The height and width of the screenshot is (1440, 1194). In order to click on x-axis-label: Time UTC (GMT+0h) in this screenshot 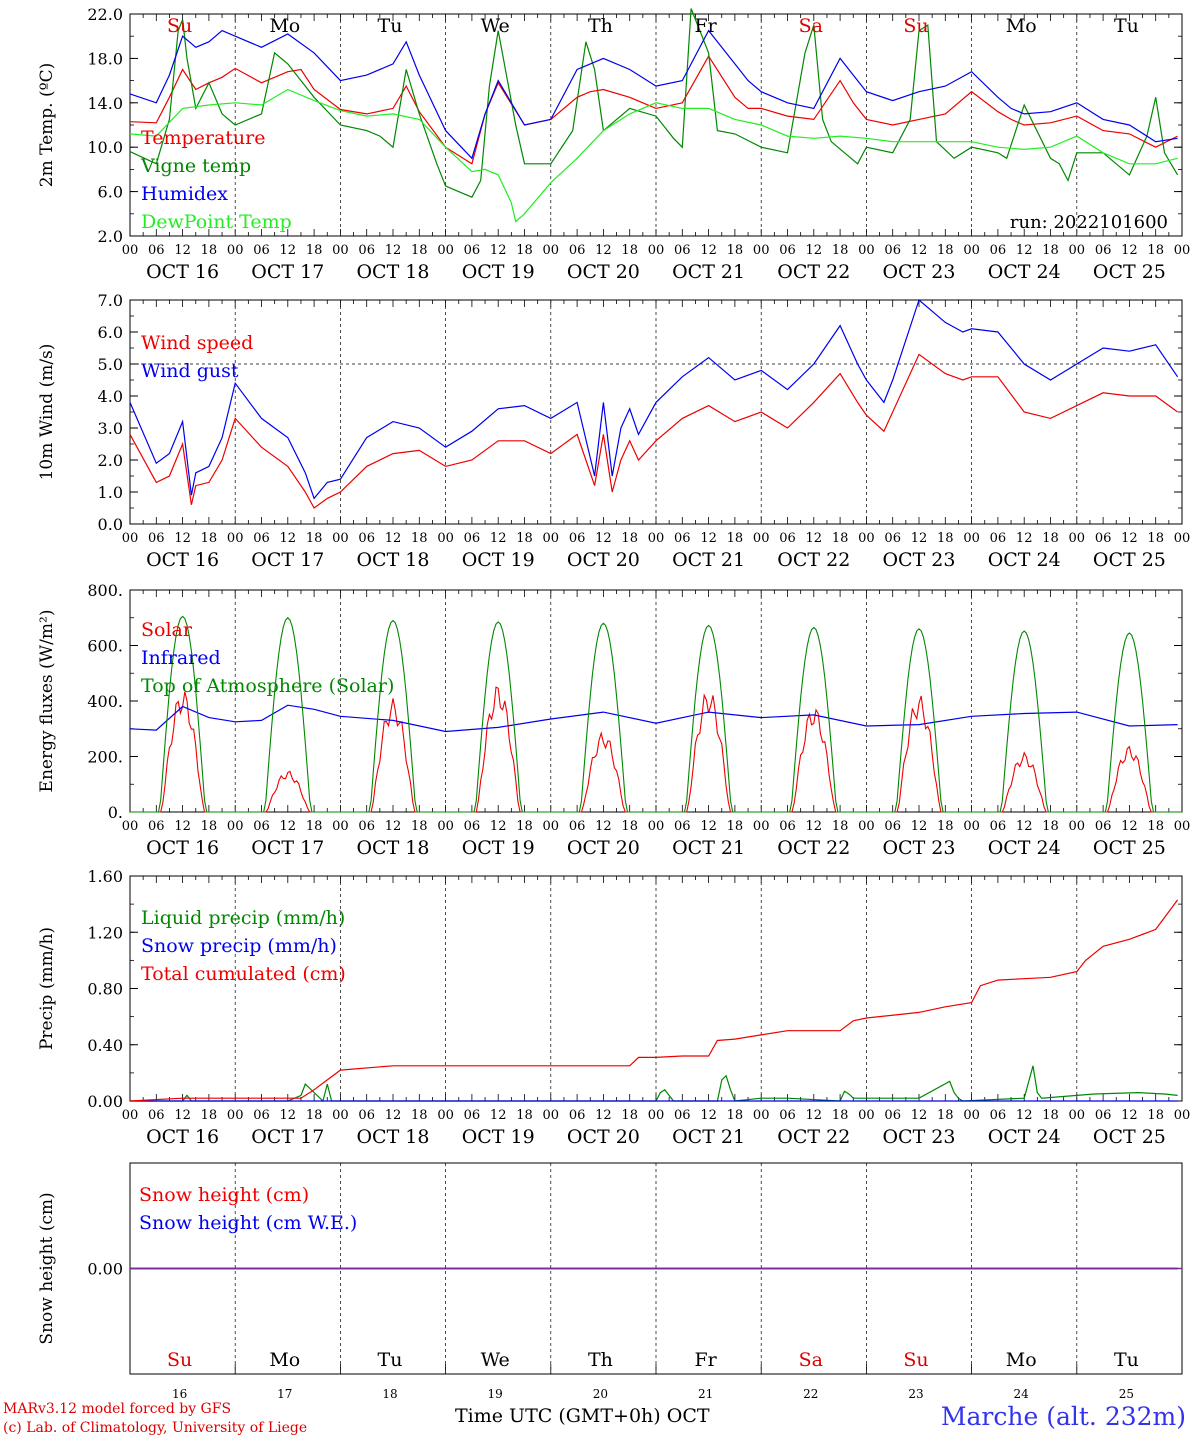, I will do `click(558, 1416)`.